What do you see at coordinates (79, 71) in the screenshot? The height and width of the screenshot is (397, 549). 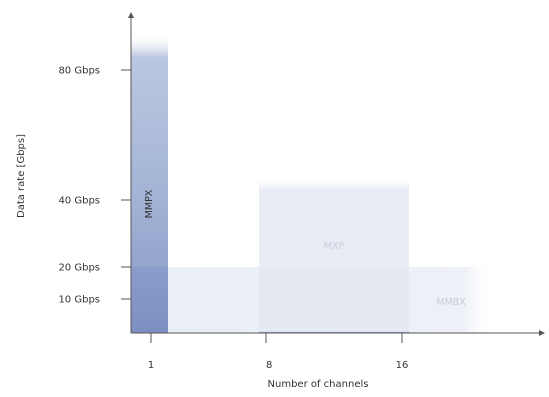 I see `y-tick-label: 80 Gbps` at bounding box center [79, 71].